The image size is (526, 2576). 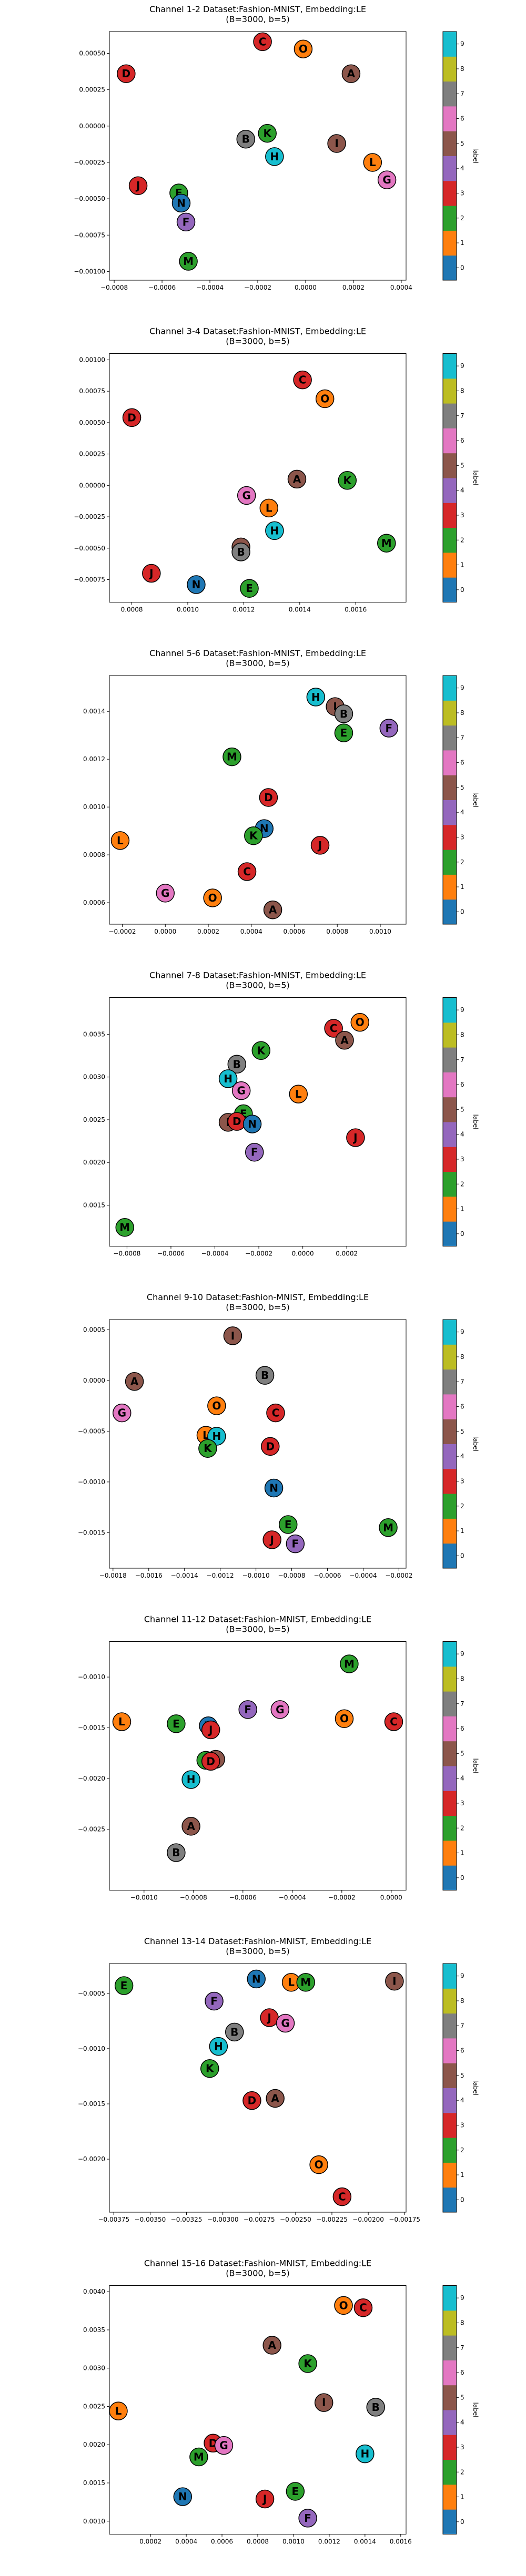 I want to click on data-point-label: E, so click(x=177, y=1724).